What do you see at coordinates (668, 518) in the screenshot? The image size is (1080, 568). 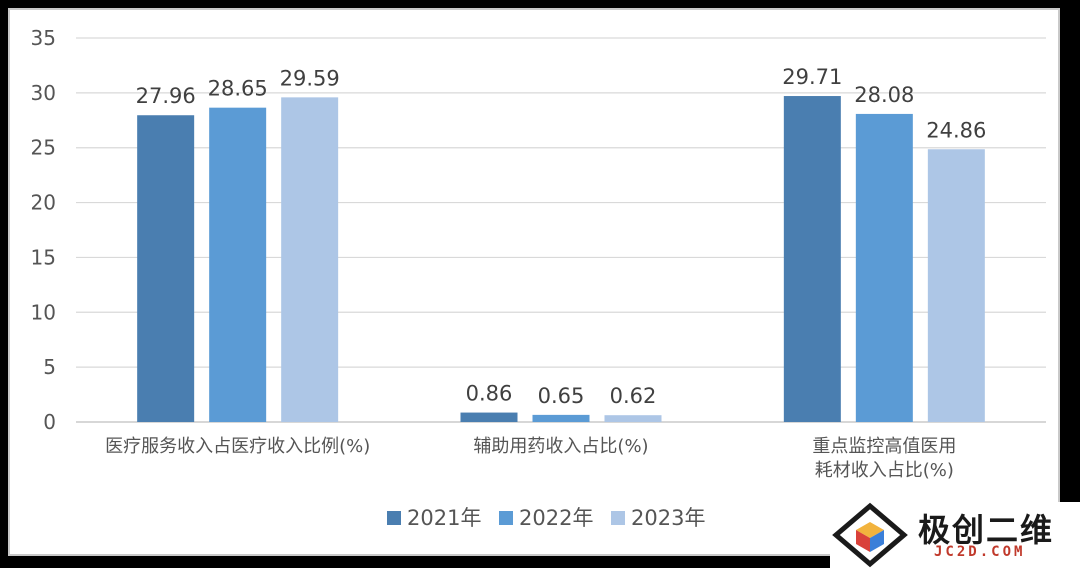 I see `legend-label: 2023年` at bounding box center [668, 518].